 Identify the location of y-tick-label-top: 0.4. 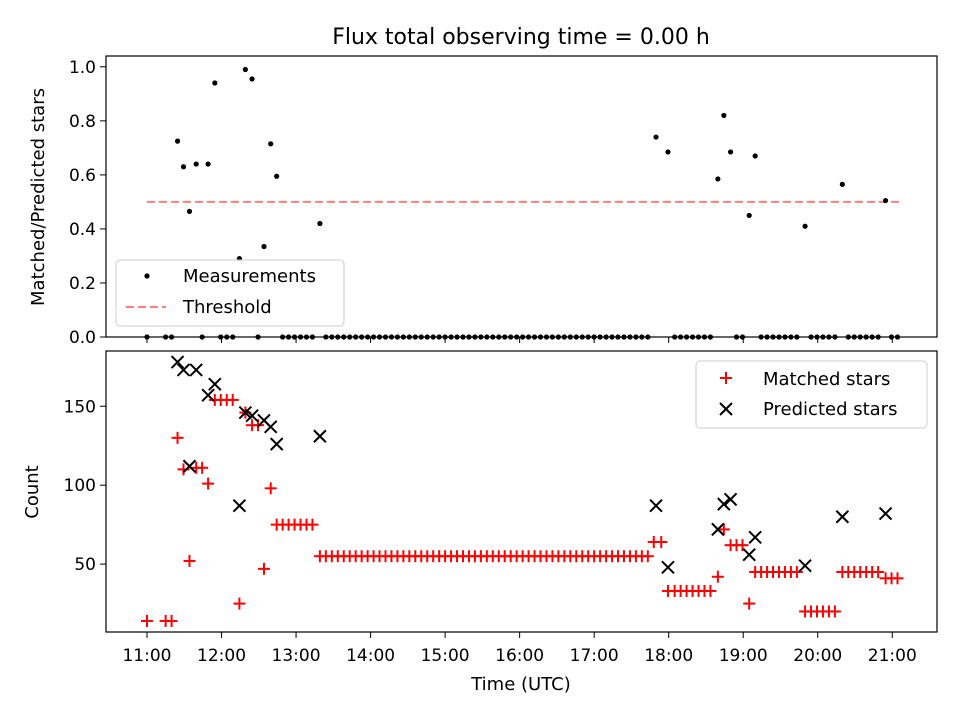
(82, 230).